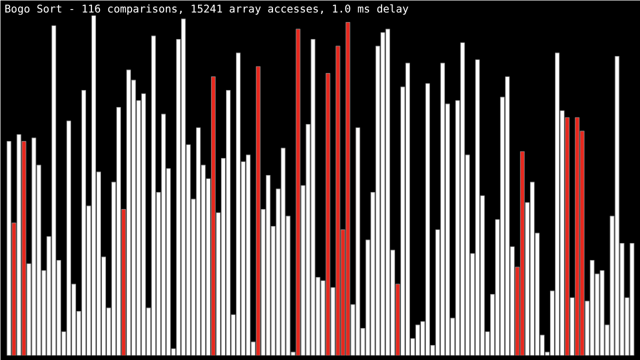 The width and height of the screenshot is (640, 360). What do you see at coordinates (206, 9) in the screenshot?
I see `chart-title: Bogo Sort - 116 comparisons, 15241 array accesses, 1.0 ms delay` at bounding box center [206, 9].